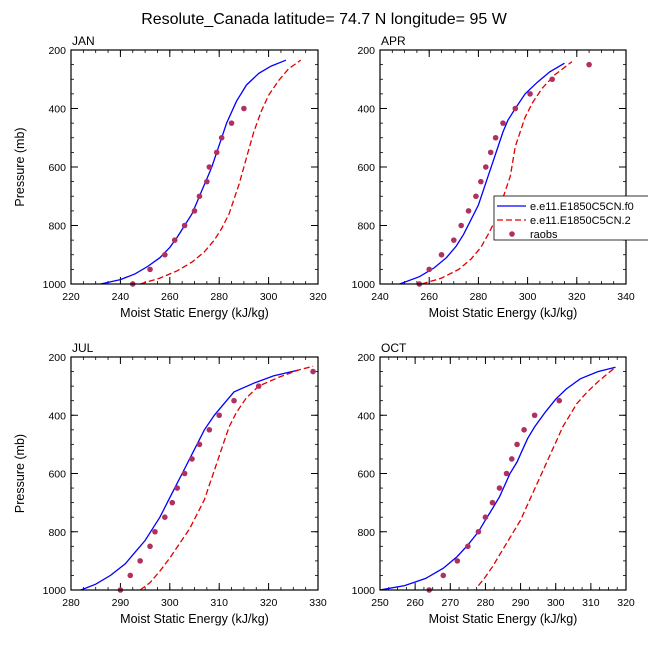 This screenshot has width=648, height=648. Describe the element at coordinates (71, 297) in the screenshot. I see `x-tick-label: 220` at that location.